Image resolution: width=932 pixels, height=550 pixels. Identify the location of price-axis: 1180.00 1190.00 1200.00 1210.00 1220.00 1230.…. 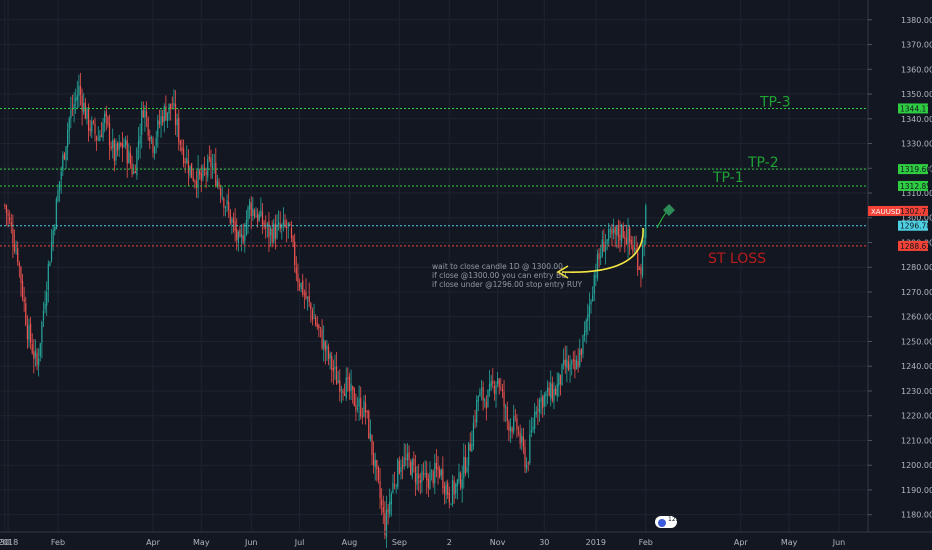
(900, 268).